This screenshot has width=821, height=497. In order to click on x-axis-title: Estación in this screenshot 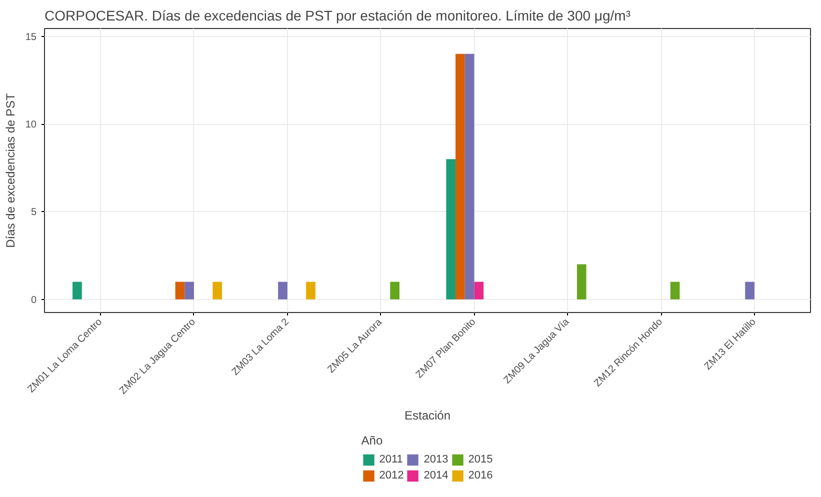, I will do `click(427, 415)`.